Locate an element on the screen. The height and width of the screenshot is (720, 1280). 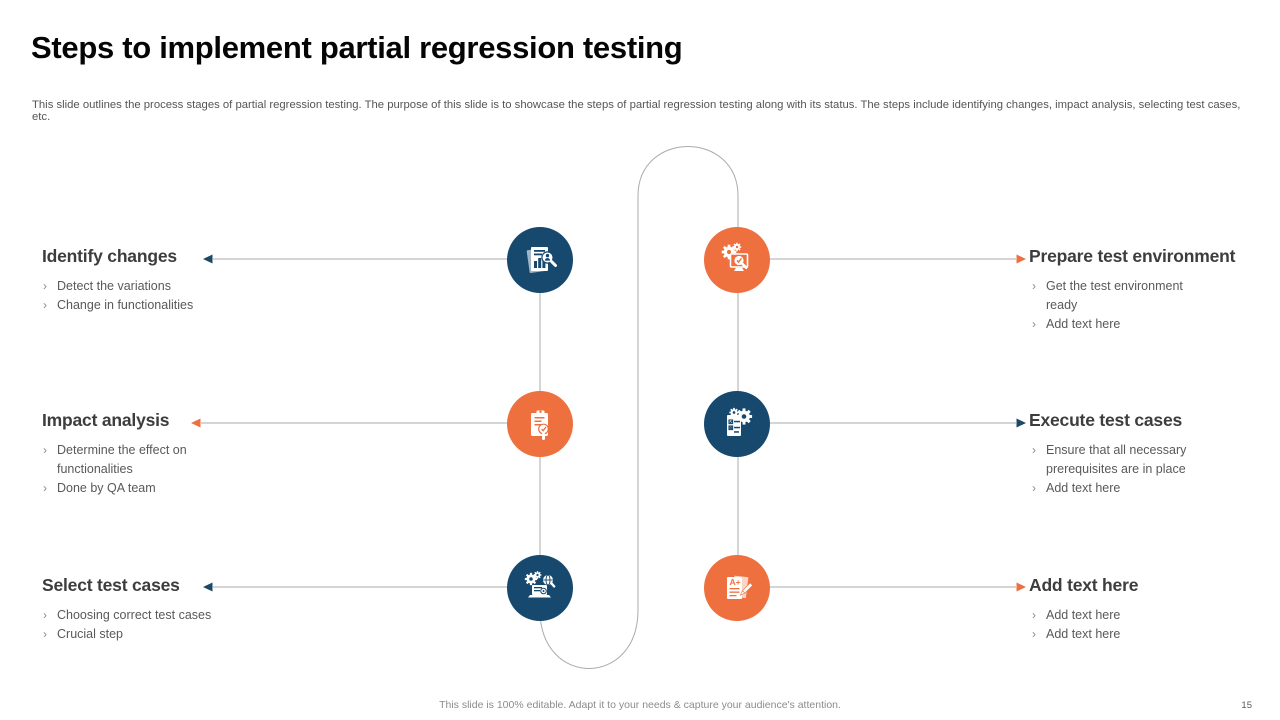
bullet-item: › Determine the effect on functionalities is located at coordinates (145, 460).